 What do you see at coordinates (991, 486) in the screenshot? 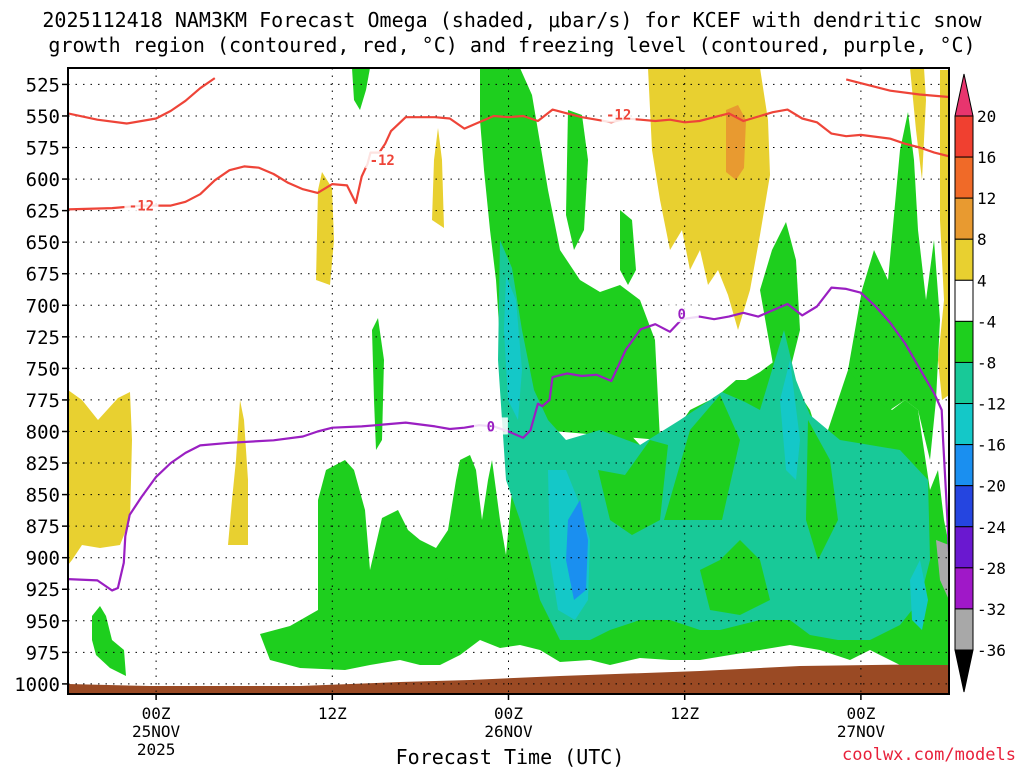
I see `colorbar-label: -20` at bounding box center [991, 486].